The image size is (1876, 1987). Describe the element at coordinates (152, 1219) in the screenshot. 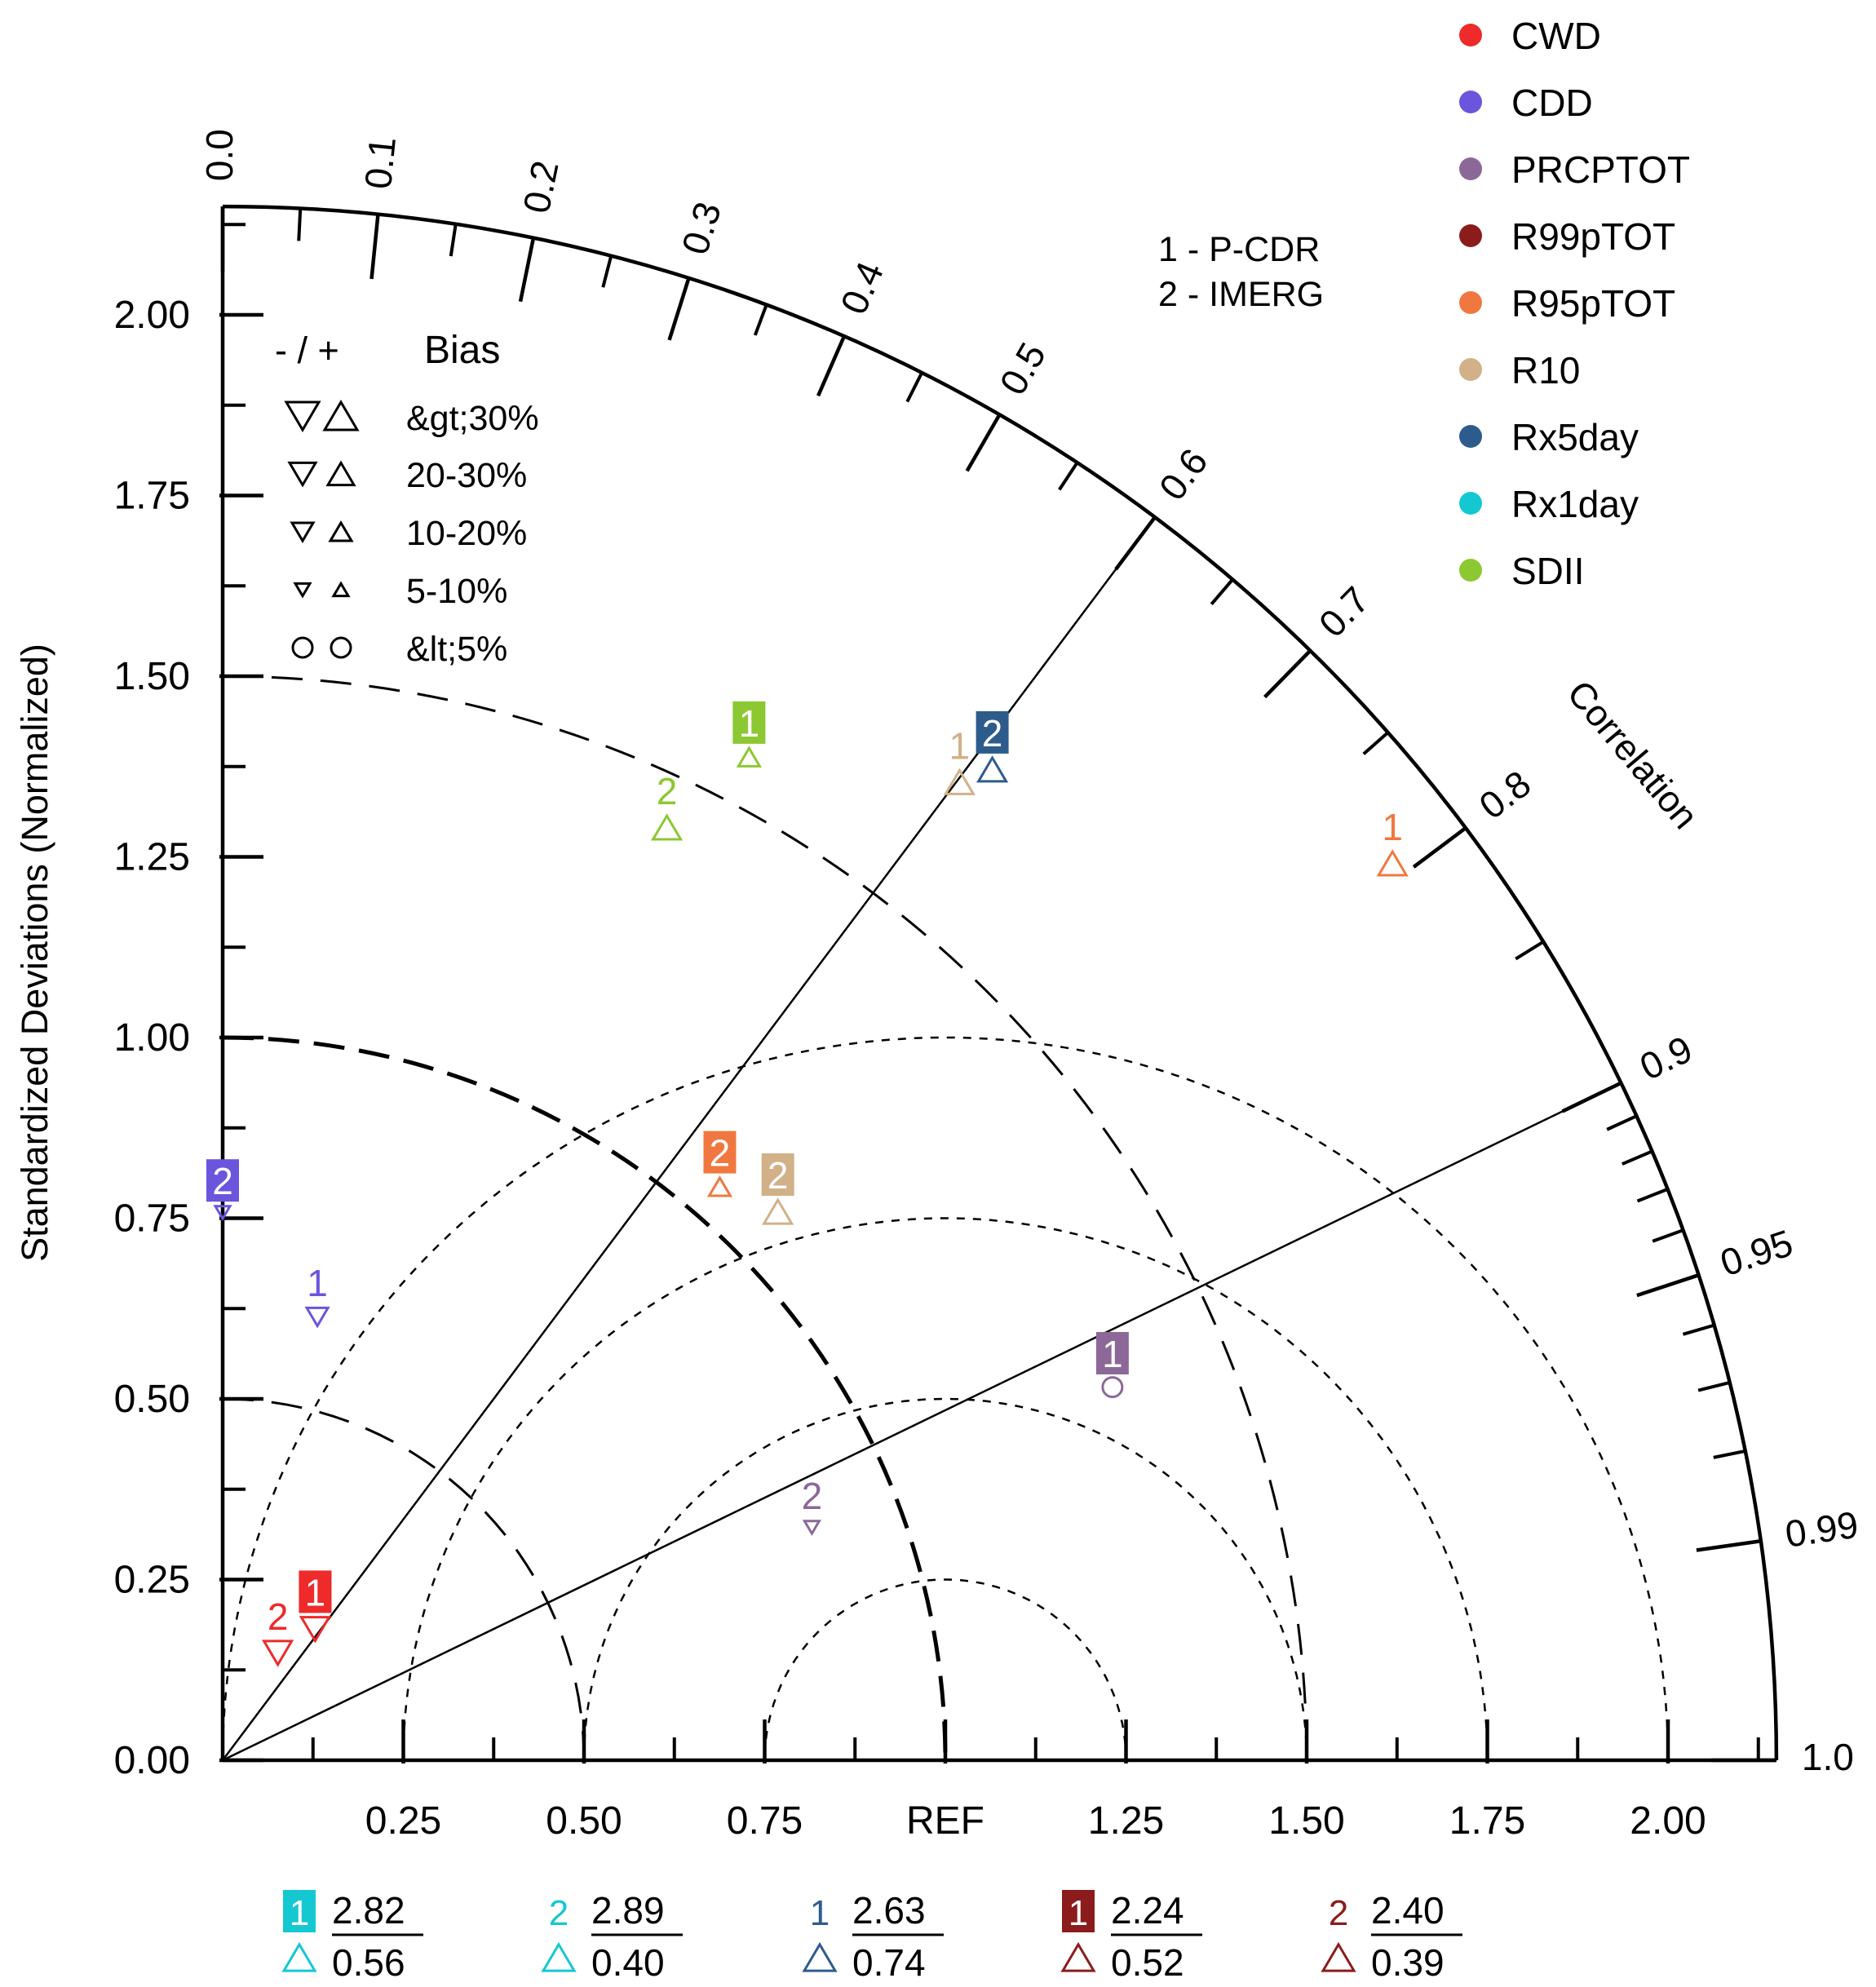

I see `y-tick-label: 0.75` at that location.